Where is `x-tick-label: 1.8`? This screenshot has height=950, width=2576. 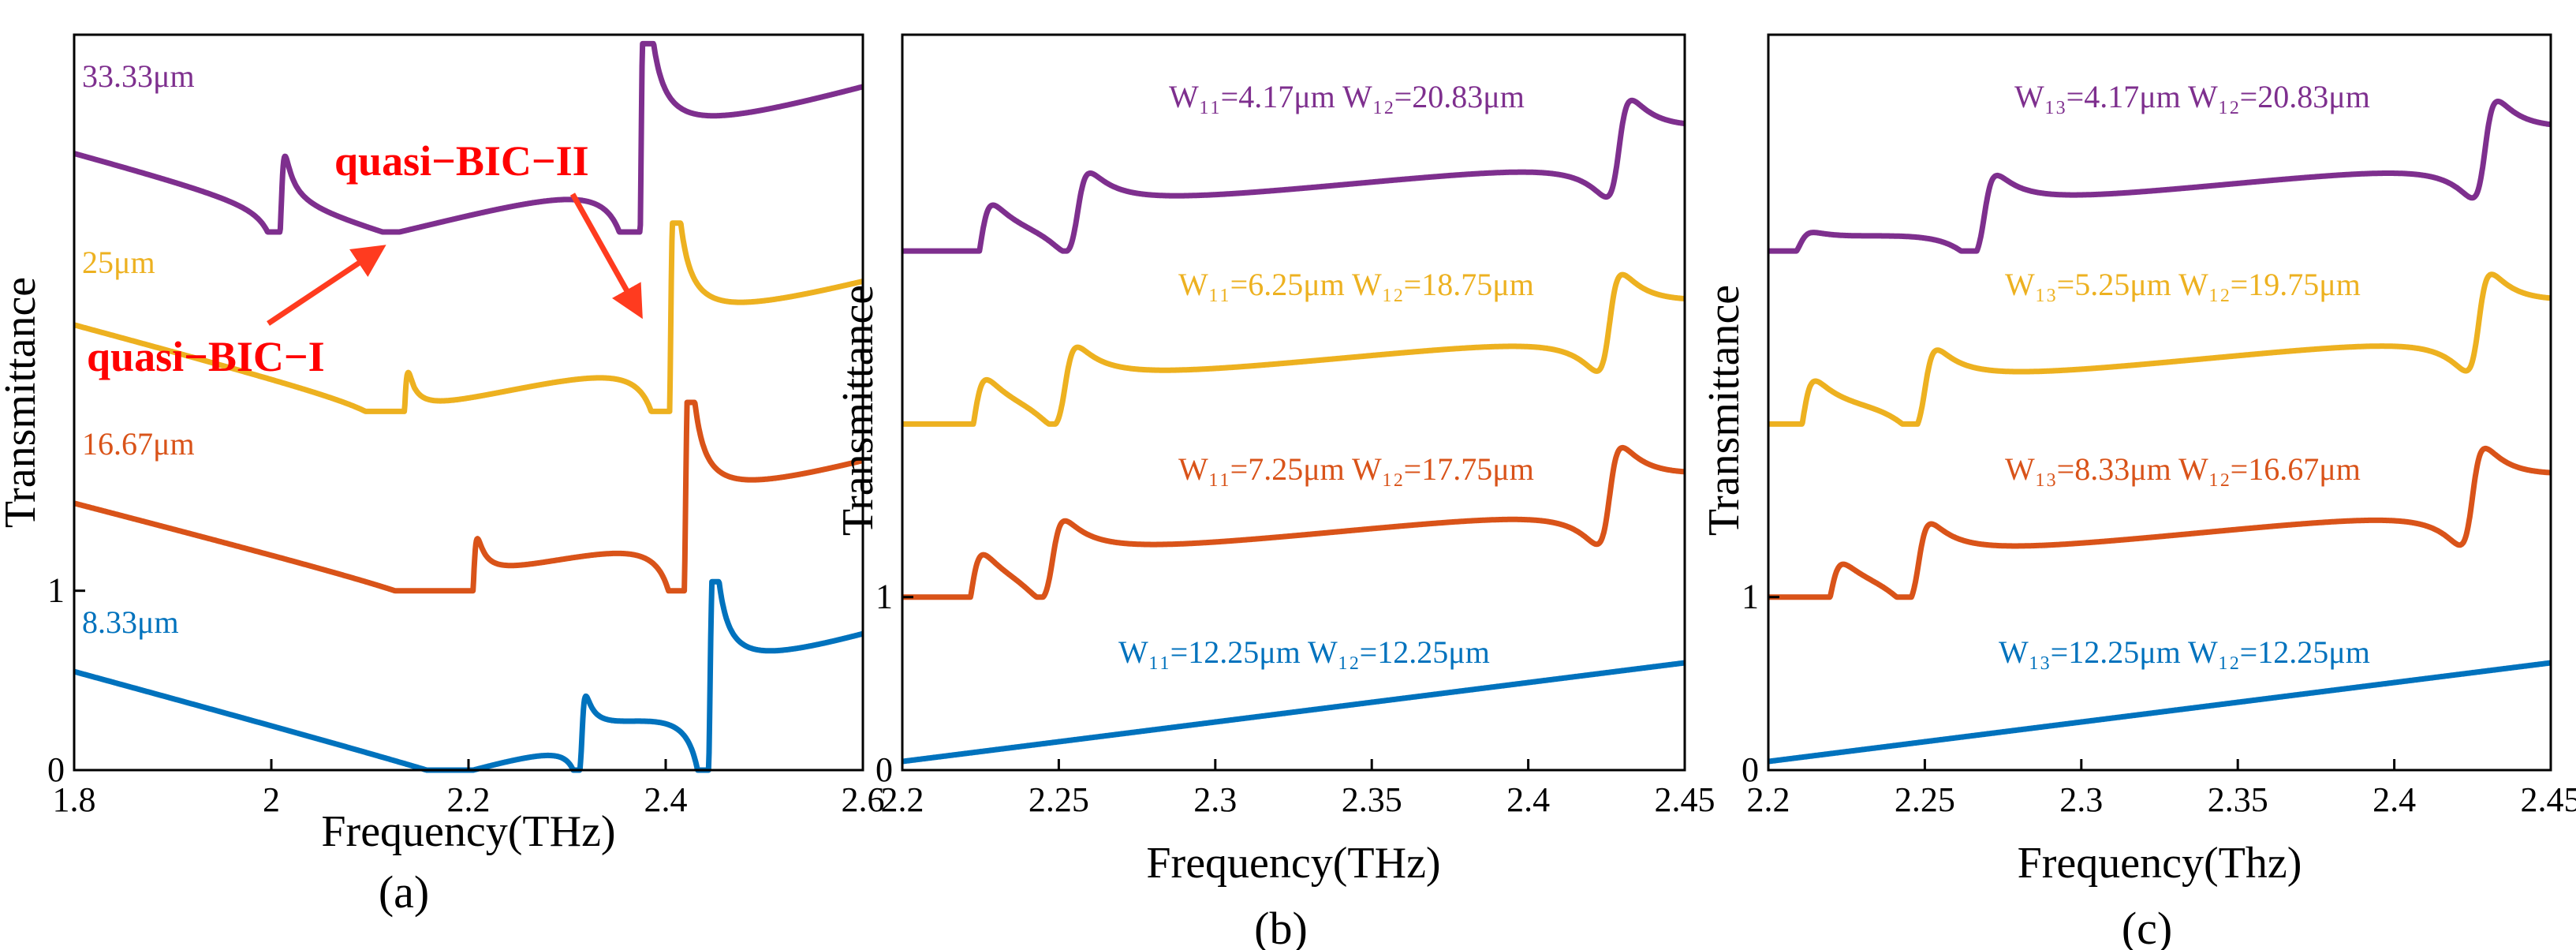 x-tick-label: 1.8 is located at coordinates (74, 799).